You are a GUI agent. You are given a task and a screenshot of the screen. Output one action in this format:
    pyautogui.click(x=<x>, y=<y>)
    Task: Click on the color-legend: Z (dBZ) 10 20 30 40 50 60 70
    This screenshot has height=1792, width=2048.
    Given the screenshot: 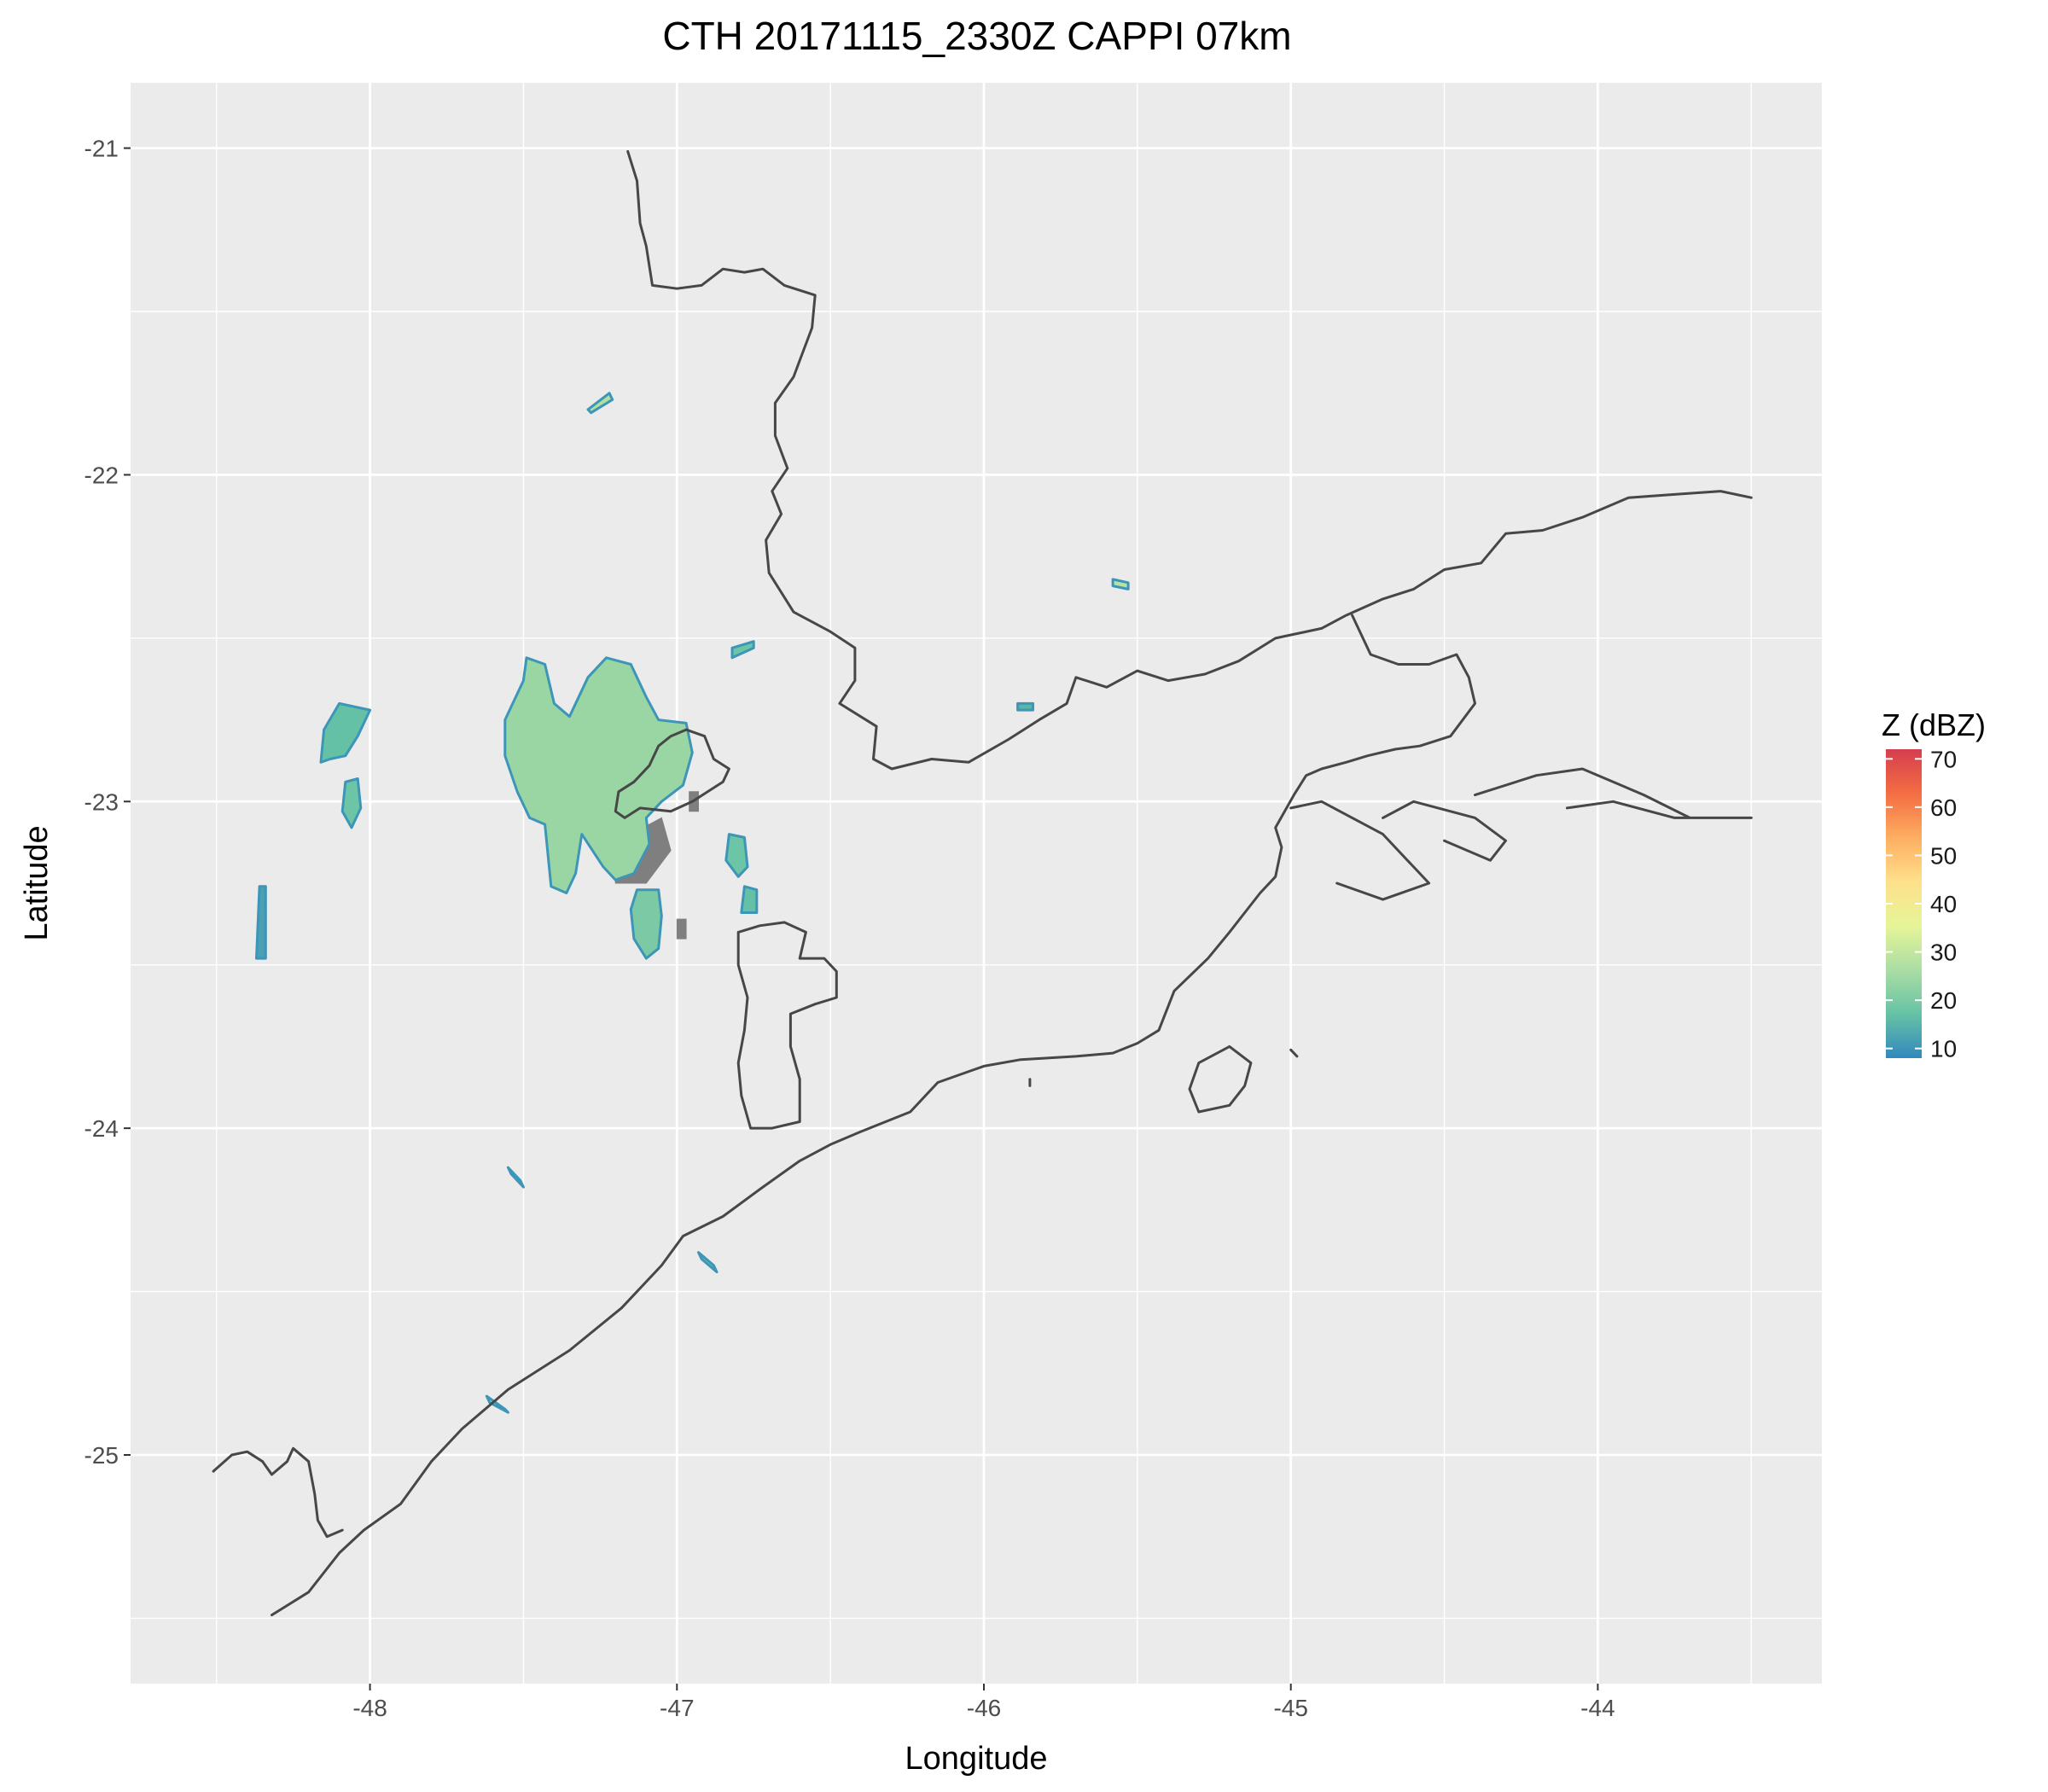 What is the action you would take?
    pyautogui.click(x=1934, y=884)
    